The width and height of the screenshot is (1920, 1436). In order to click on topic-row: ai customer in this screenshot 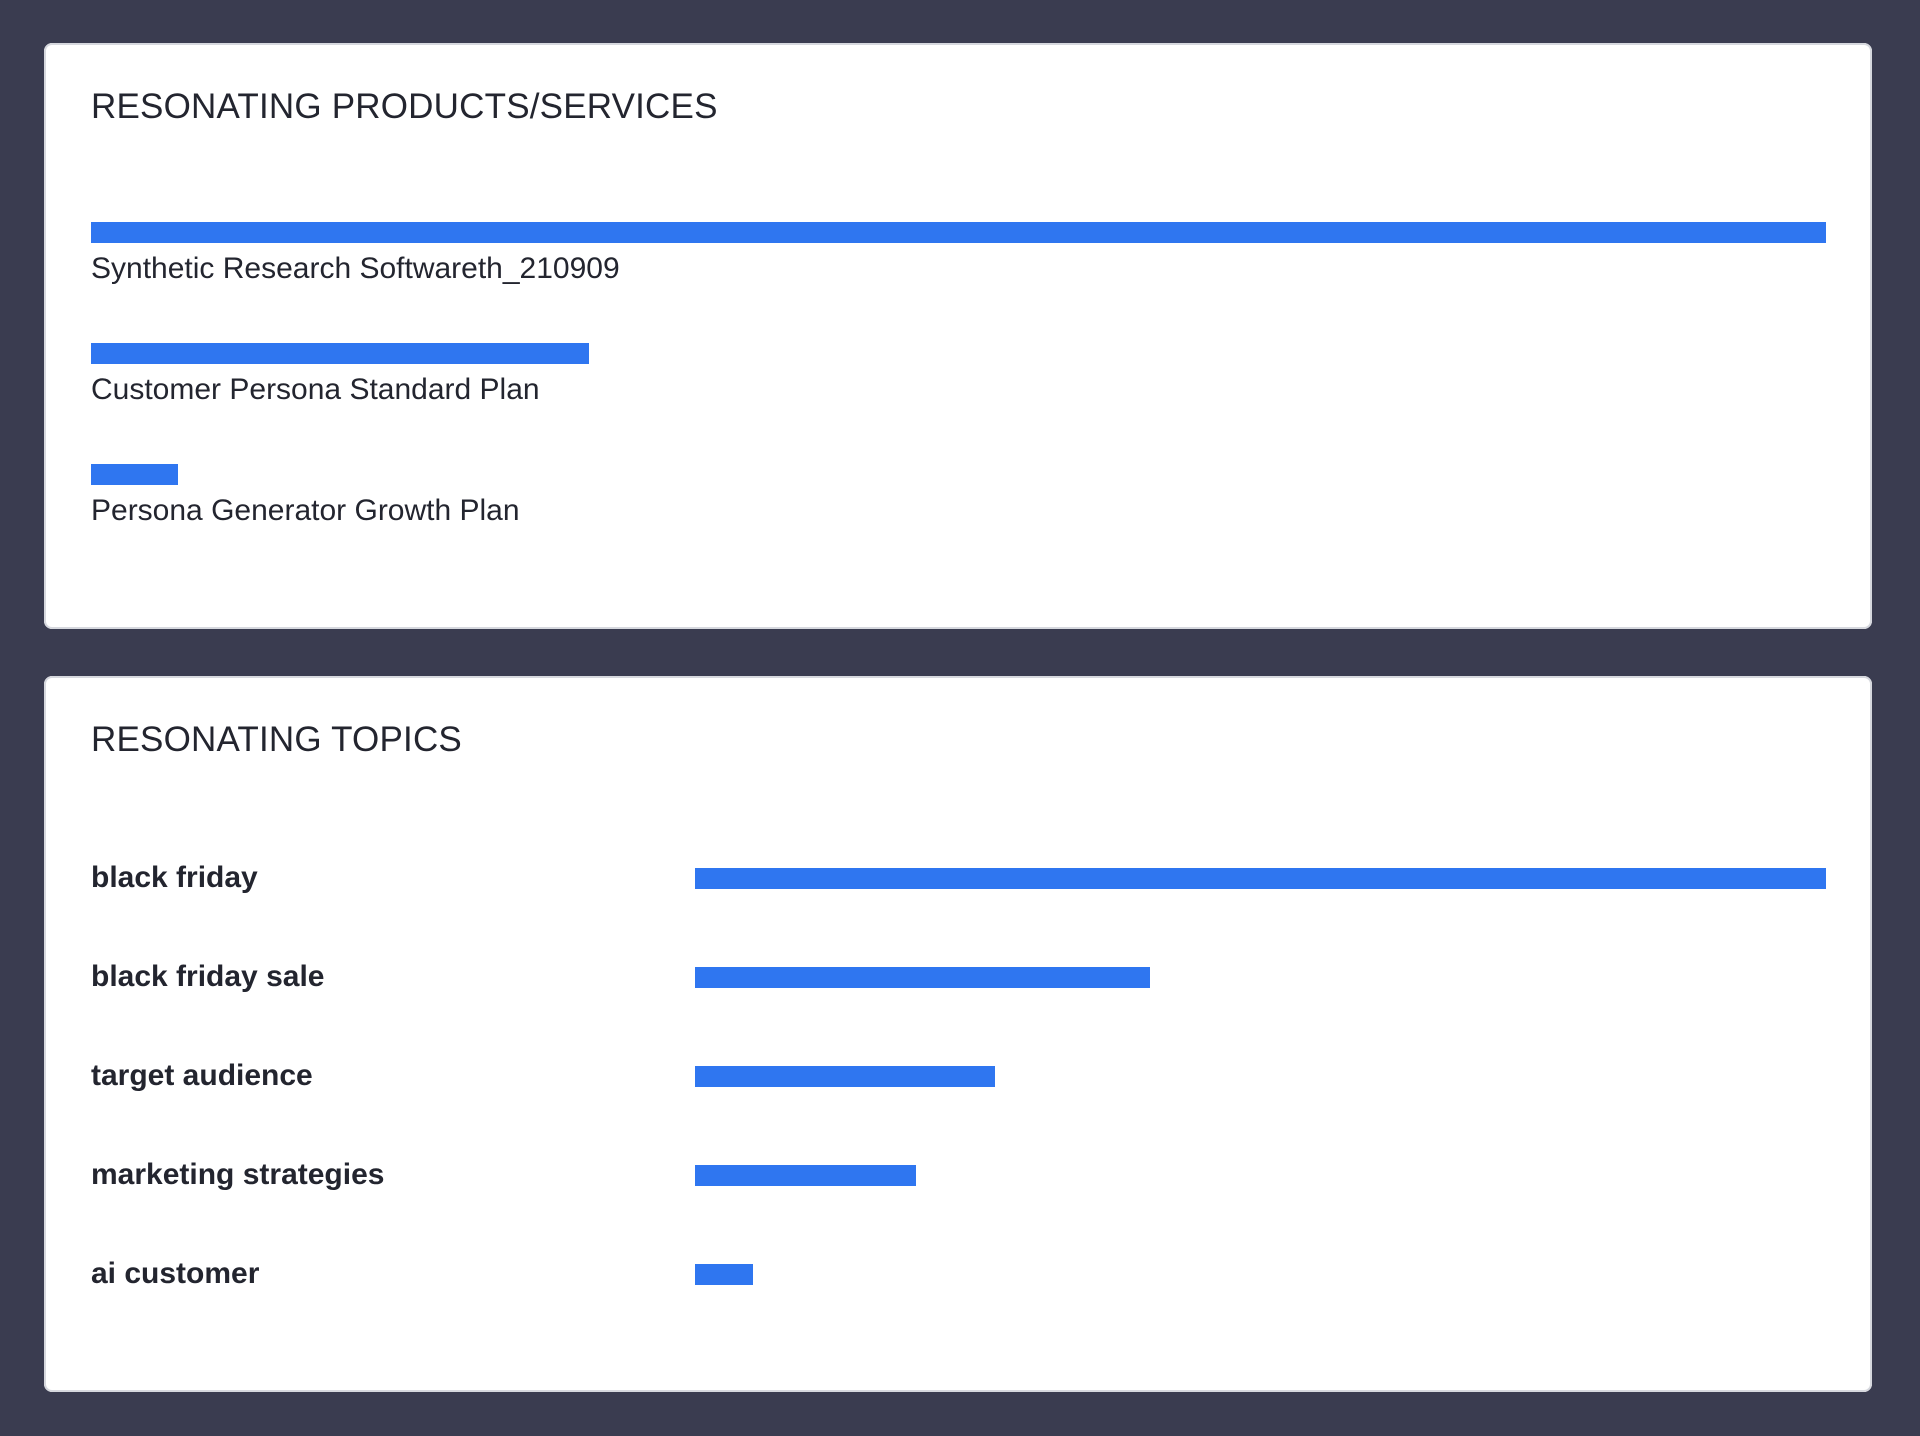, I will do `click(958, 1274)`.